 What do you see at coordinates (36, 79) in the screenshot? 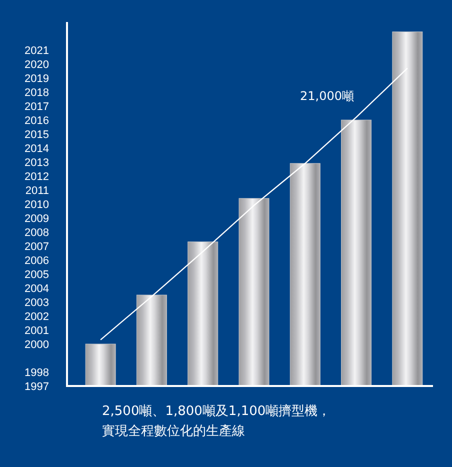
I see `y-tick-label: 2019` at bounding box center [36, 79].